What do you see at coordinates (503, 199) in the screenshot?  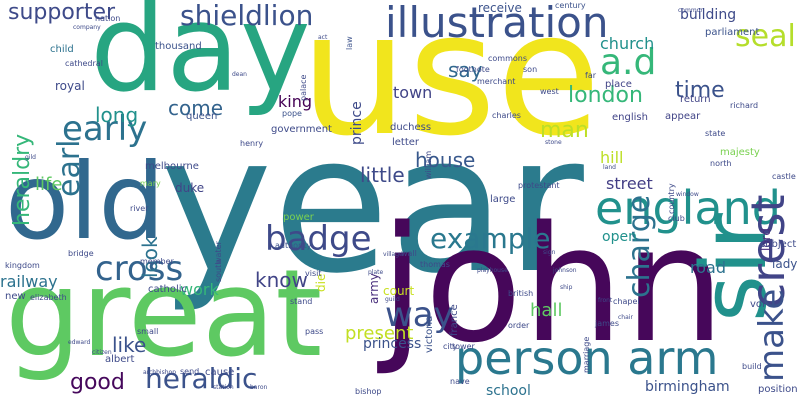 I see `cloud-word: large` at bounding box center [503, 199].